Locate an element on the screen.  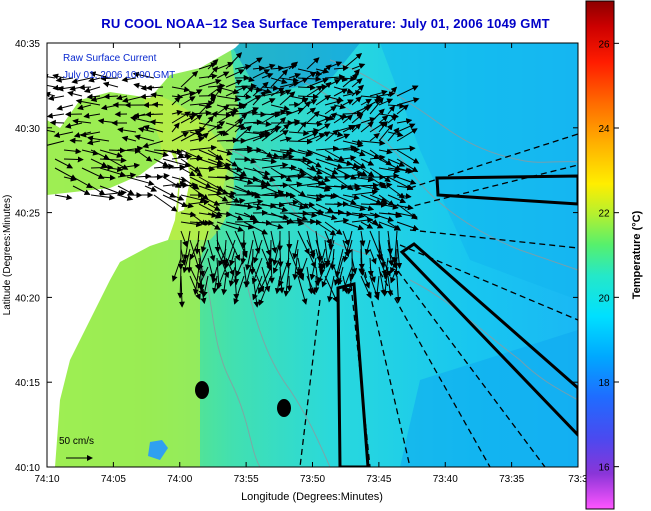
y-tick-label: 40:15 is located at coordinates (27, 383).